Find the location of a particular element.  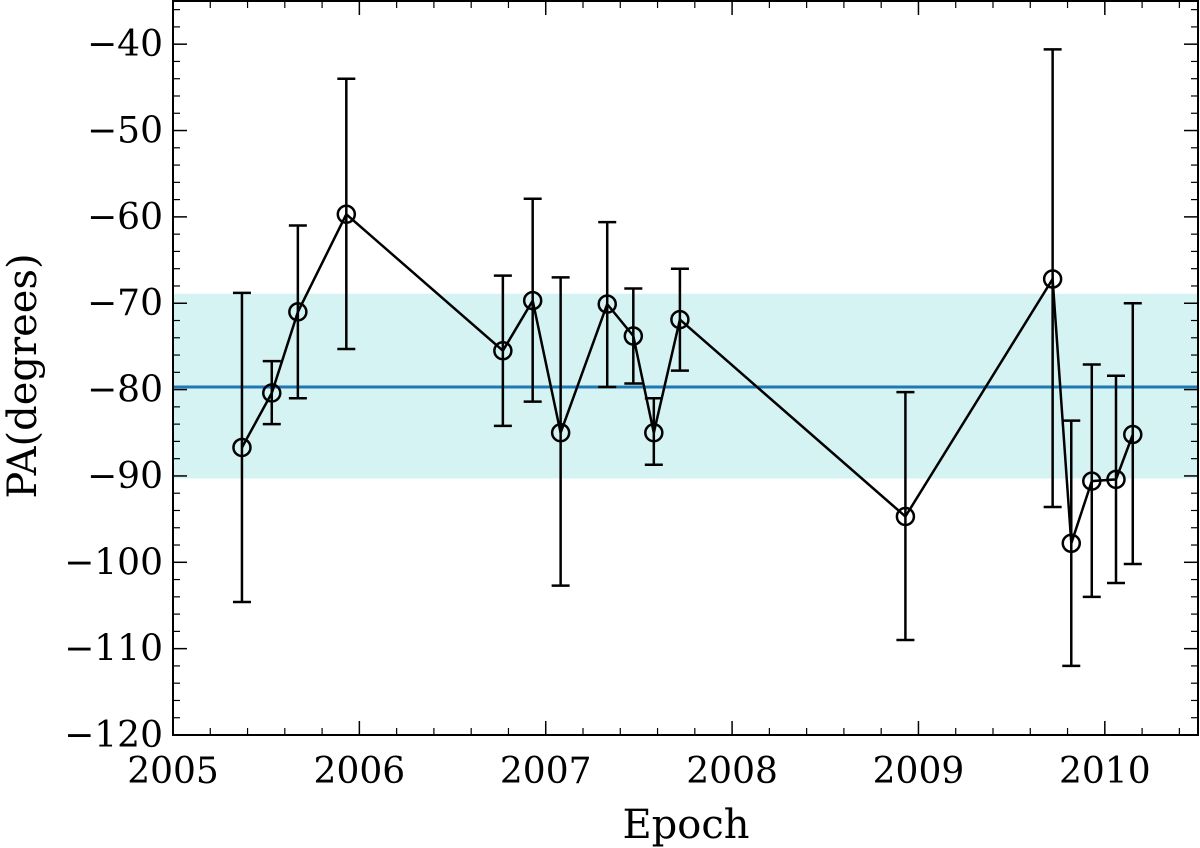

y-tick-label: −40 is located at coordinates (125, 44).